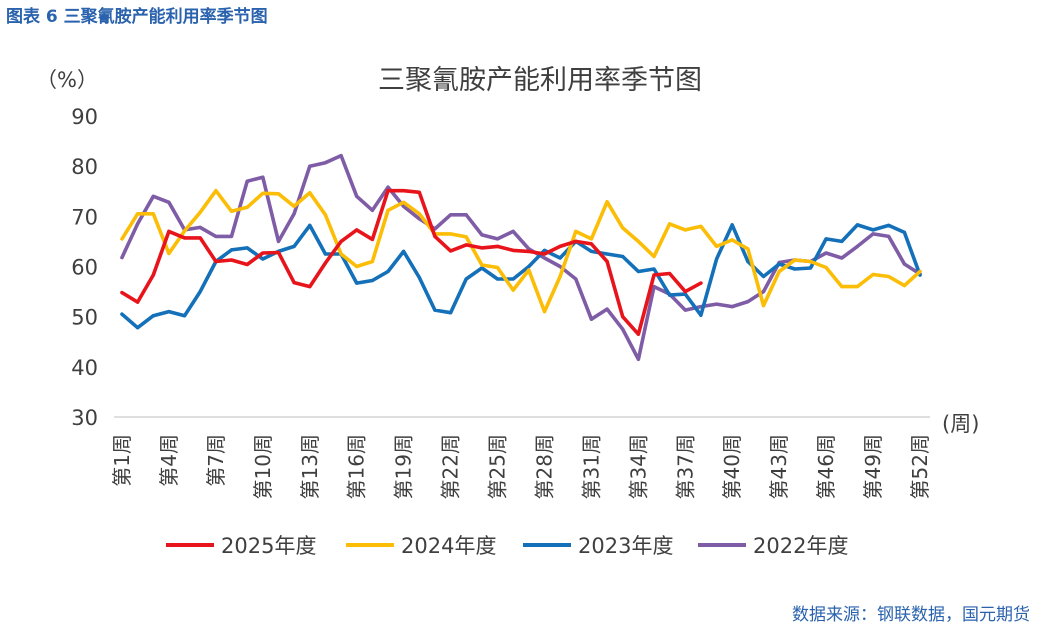  Describe the element at coordinates (357, 466) in the screenshot. I see `x-tick-label: 第16周` at that location.